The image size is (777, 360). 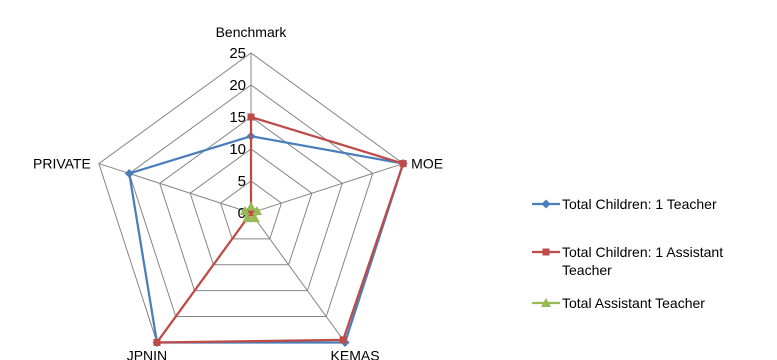 I want to click on legend-item-total-children-1-teacher: Total Children: 1 Teacher, so click(x=624, y=204).